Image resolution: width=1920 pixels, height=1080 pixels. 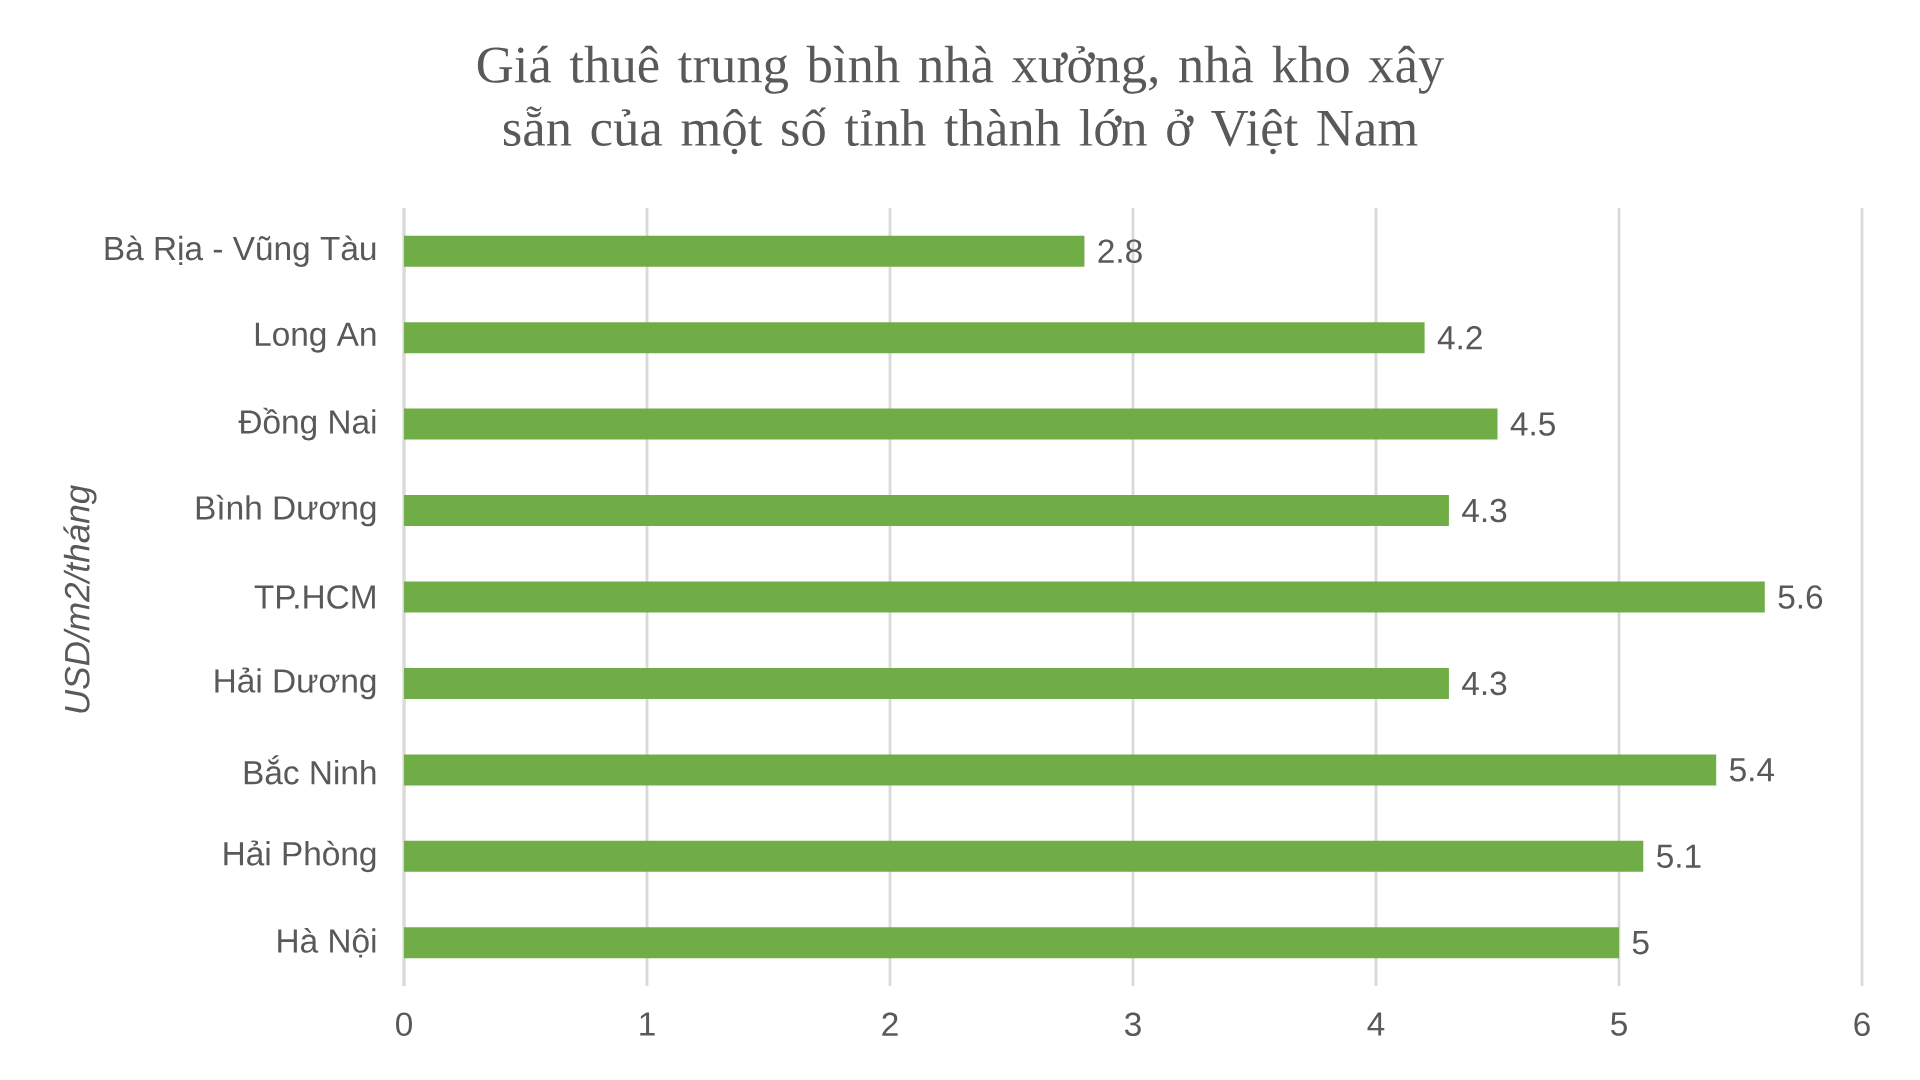 I want to click on chart-title: Giá thuê trung bình nhà xưởng, nhà kho xây sẵn của một số tỉnh thành lớn ở Việt Nam, so click(x=961, y=100).